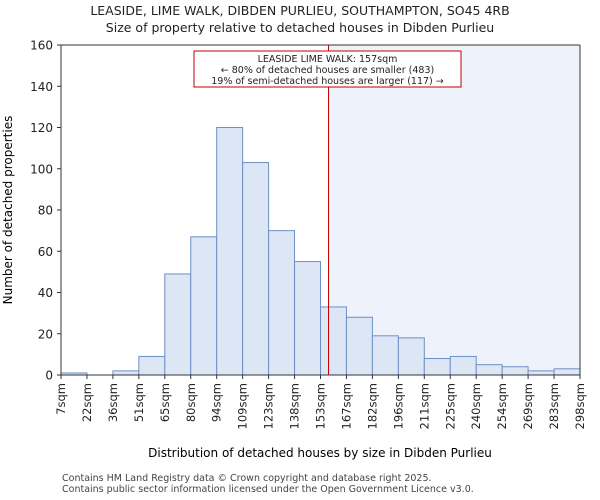 The image size is (600, 500). I want to click on y-tick-label: 20, so click(45, 334).